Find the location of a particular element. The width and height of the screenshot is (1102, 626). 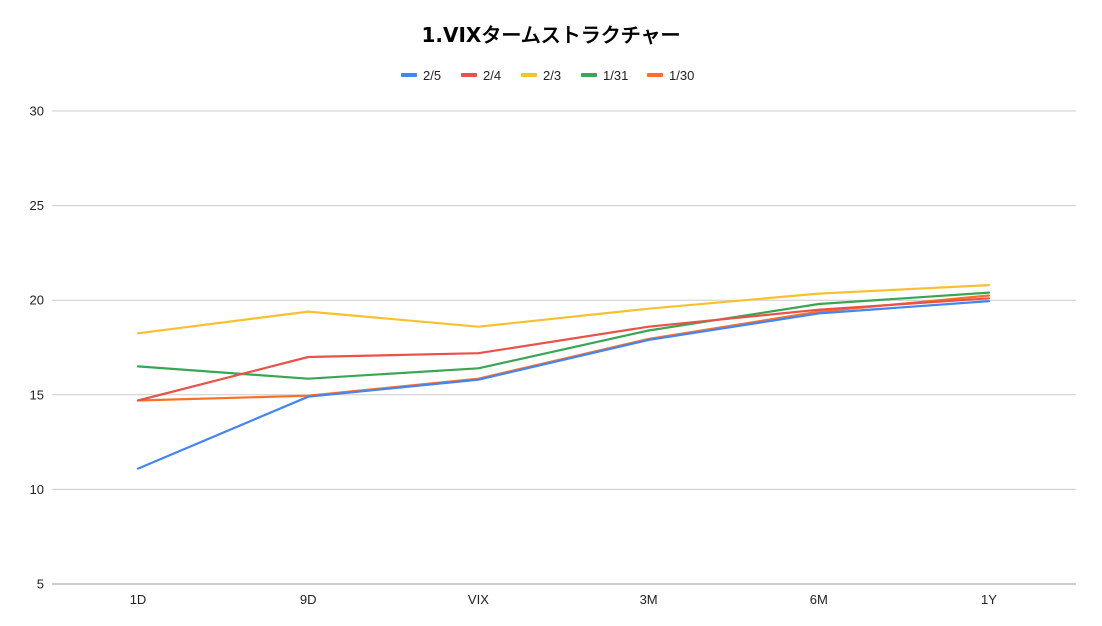

x-tick-label: VIX is located at coordinates (478, 599).